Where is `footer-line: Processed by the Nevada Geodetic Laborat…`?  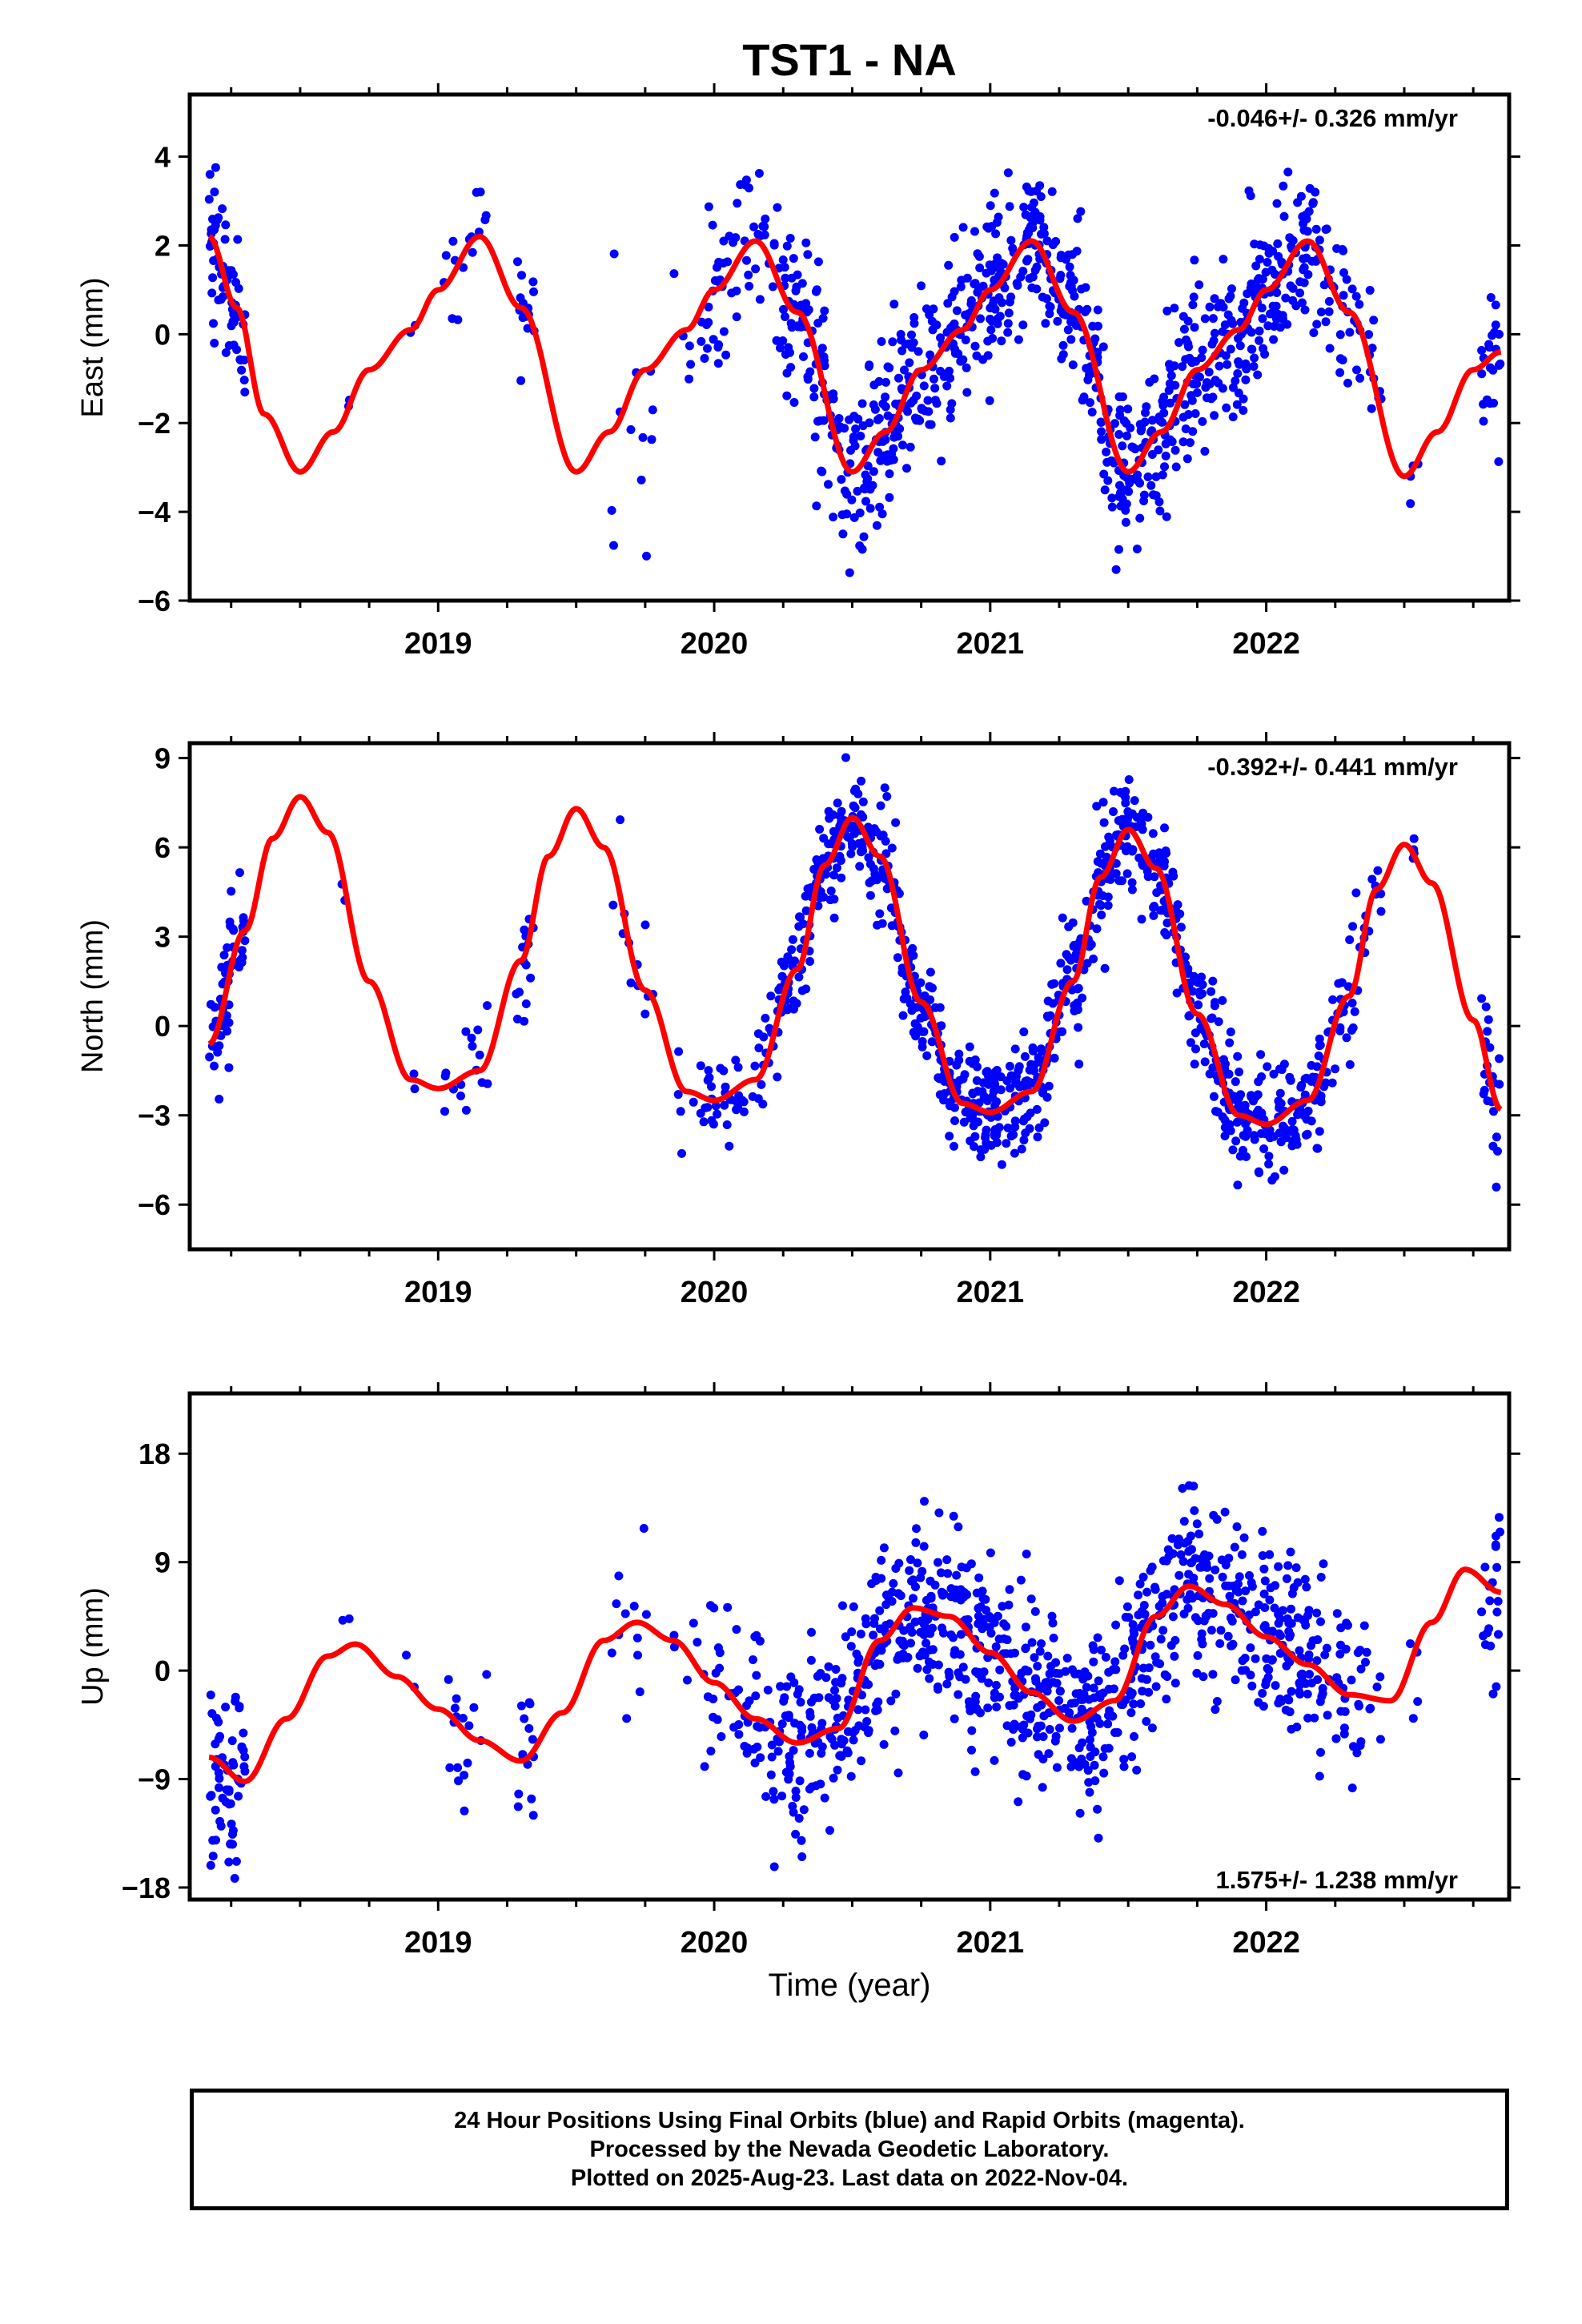 footer-line: Processed by the Nevada Geodetic Laborat… is located at coordinates (849, 2150).